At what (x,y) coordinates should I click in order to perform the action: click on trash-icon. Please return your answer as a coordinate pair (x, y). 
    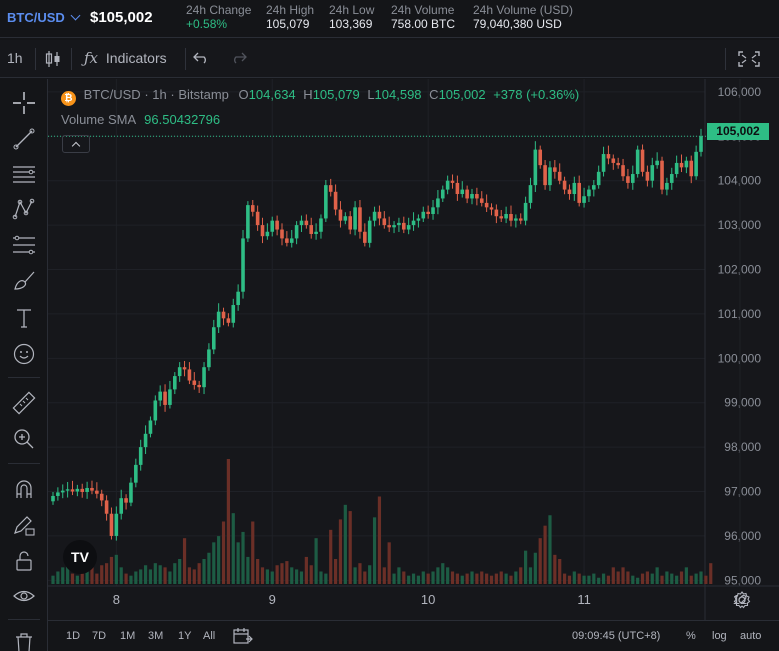
    Looking at the image, I should click on (24, 640).